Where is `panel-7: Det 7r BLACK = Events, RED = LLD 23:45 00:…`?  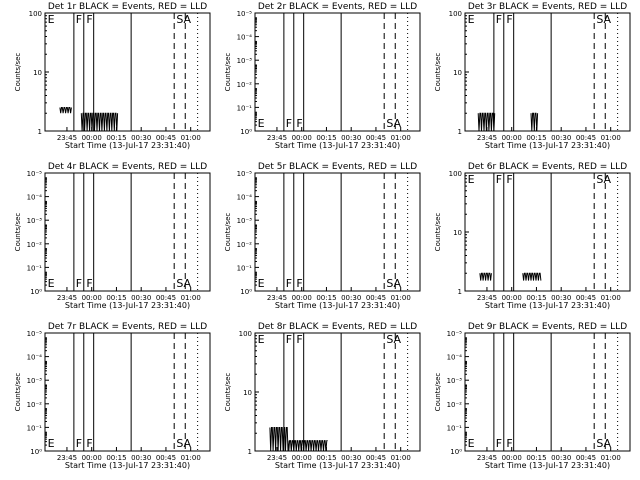
panel-7: Det 7r BLACK = Events, RED = LLD 23:45 00:… is located at coordinates (112, 396).